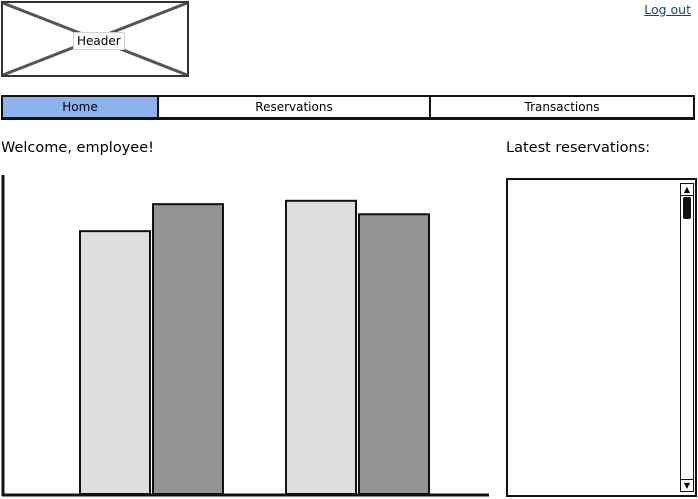 This screenshot has height=499, width=698. What do you see at coordinates (687, 485) in the screenshot?
I see `scroll-down-arrow-icon: ▼` at bounding box center [687, 485].